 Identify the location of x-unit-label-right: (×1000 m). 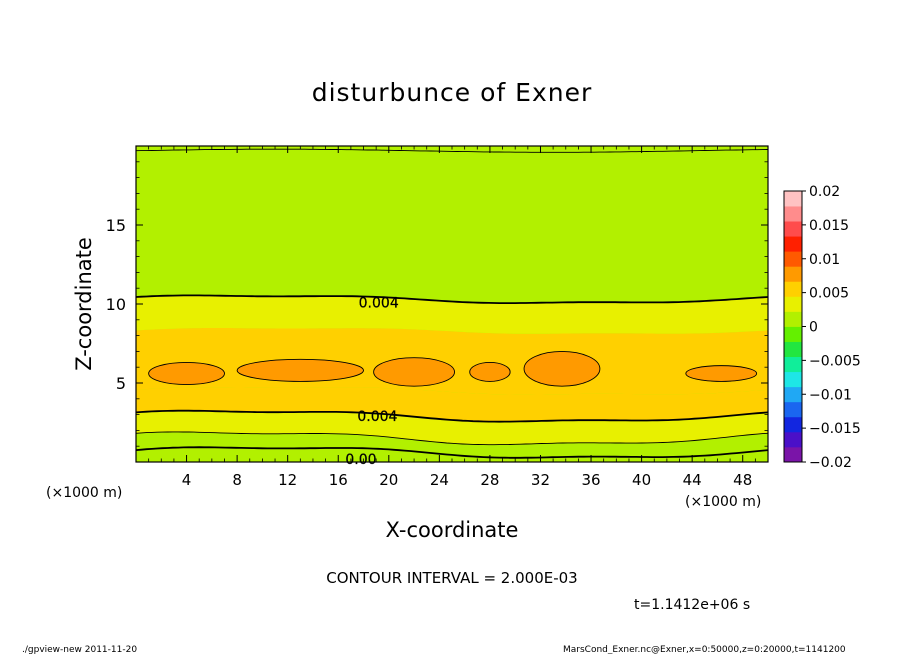
(723, 502).